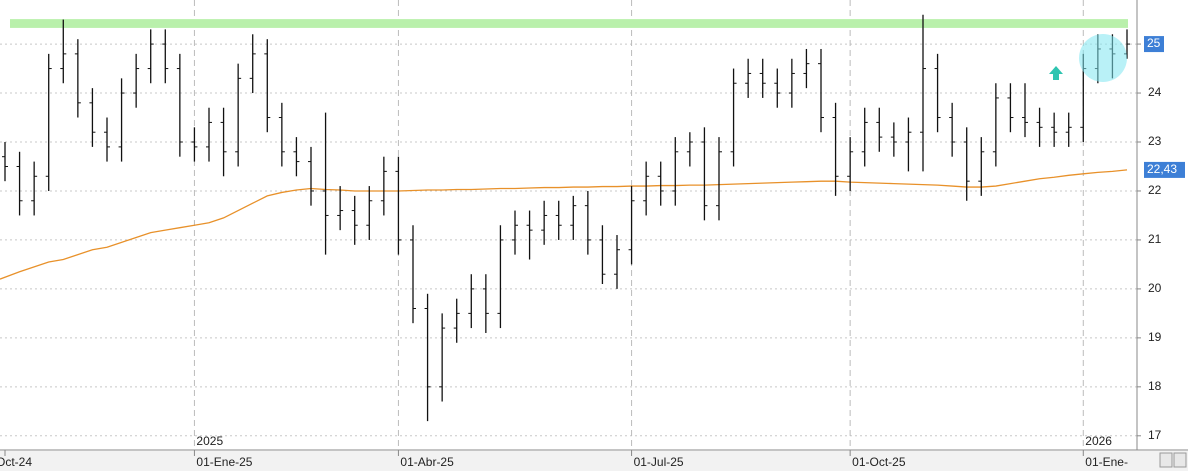 This screenshot has height=471, width=1188. What do you see at coordinates (1155, 92) in the screenshot?
I see `y-tick-label: 24` at bounding box center [1155, 92].